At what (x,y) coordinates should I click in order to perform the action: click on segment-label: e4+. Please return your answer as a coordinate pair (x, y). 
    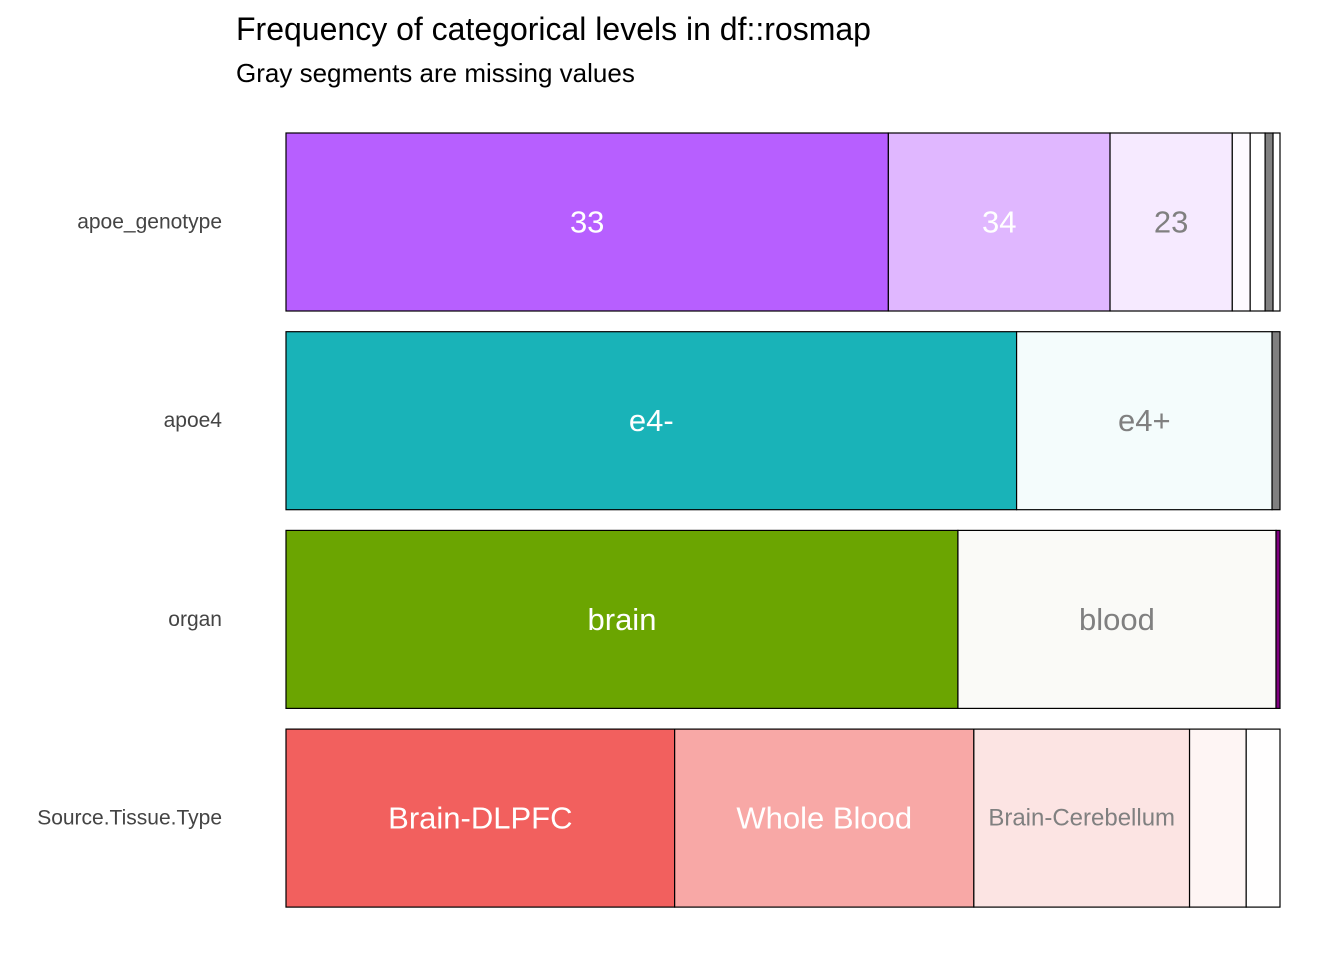
    Looking at the image, I should click on (1144, 420).